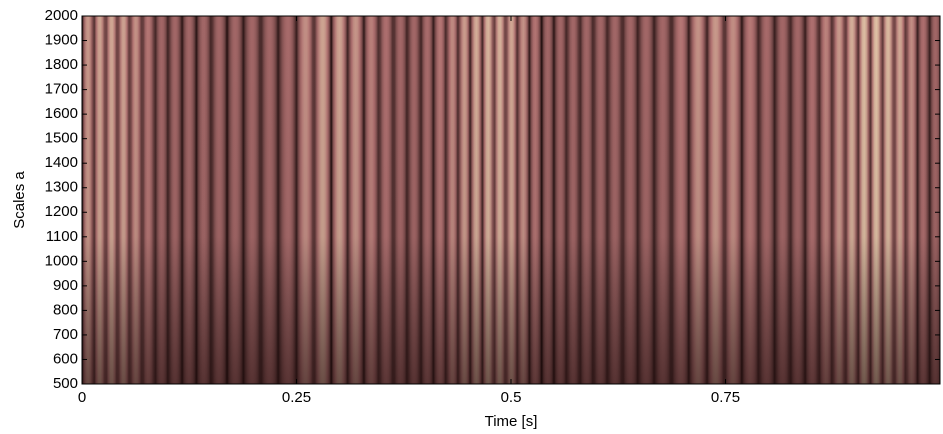 The height and width of the screenshot is (434, 943). I want to click on y-tick-label: 1000, so click(61, 260).